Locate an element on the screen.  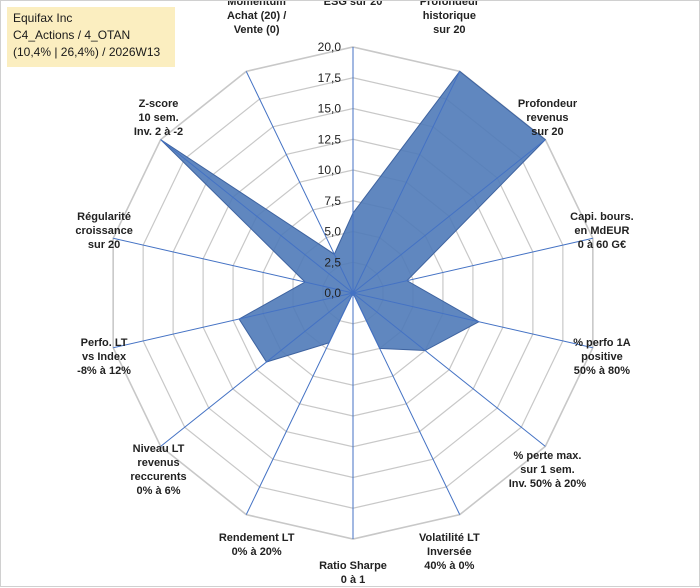
axis-label: Ratio Sharpe 0 à 1 is located at coordinates (353, 573).